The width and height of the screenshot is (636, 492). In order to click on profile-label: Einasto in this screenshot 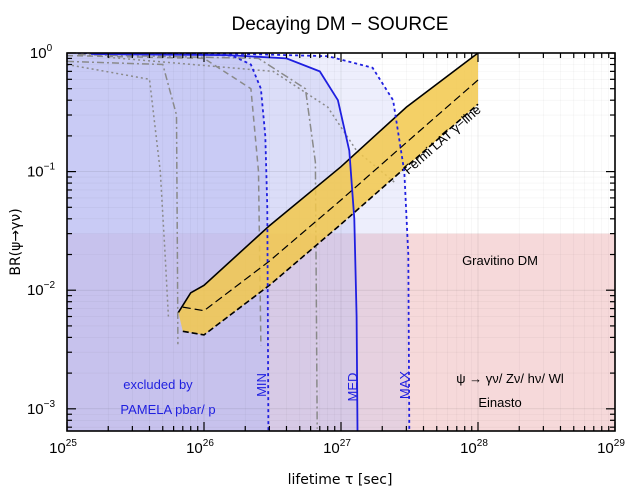, I will do `click(499, 402)`.